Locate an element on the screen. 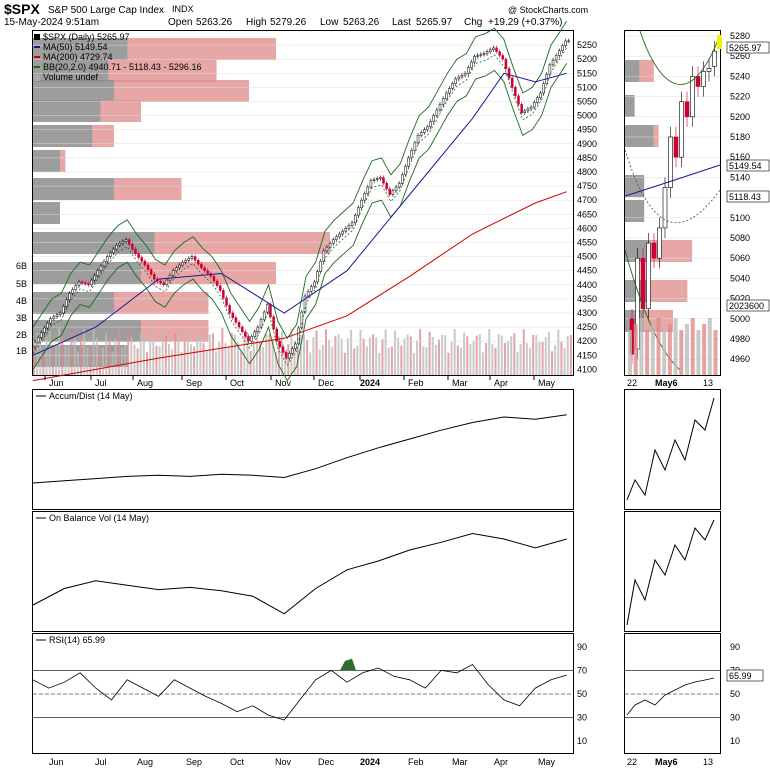 The image size is (770, 770). month-label: Mar is located at coordinates (460, 383).